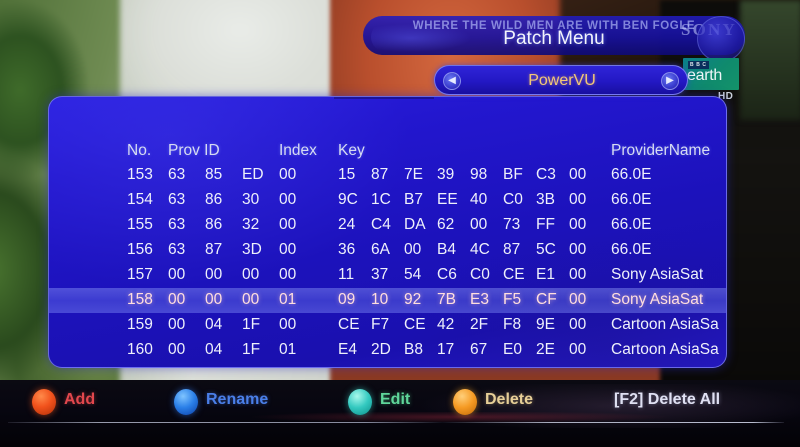  I want to click on cell-prov-byte: 86, so click(214, 199).